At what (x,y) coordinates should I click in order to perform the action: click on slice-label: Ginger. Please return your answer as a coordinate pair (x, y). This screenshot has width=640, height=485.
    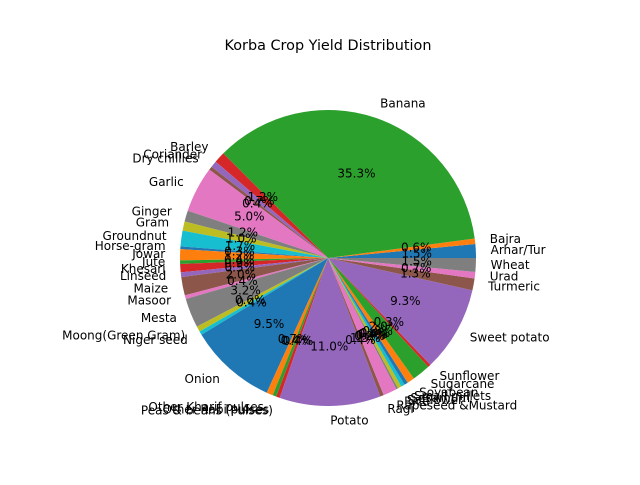
    Looking at the image, I should click on (152, 211).